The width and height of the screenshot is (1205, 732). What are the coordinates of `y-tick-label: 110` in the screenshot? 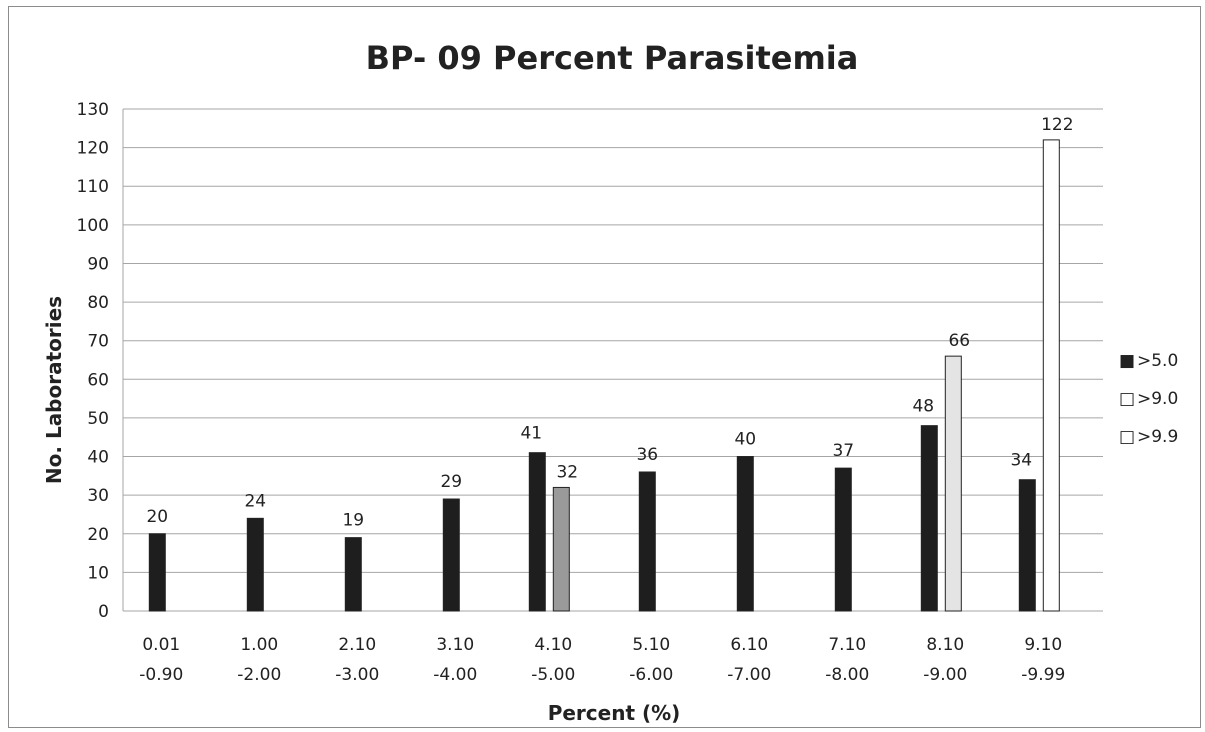 It's located at (93, 187).